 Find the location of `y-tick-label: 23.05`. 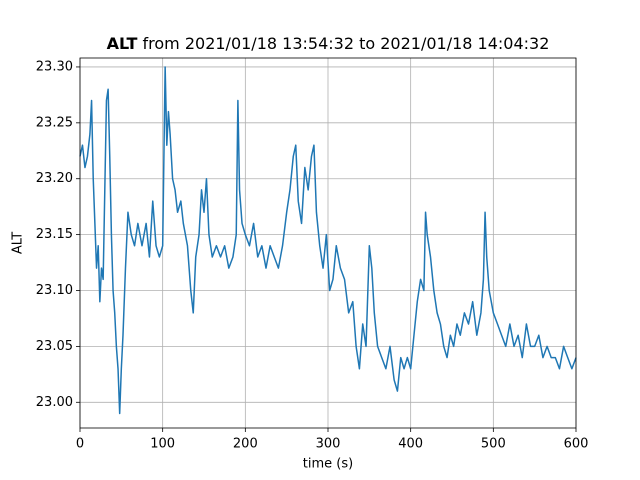

y-tick-label: 23.05 is located at coordinates (54, 346).